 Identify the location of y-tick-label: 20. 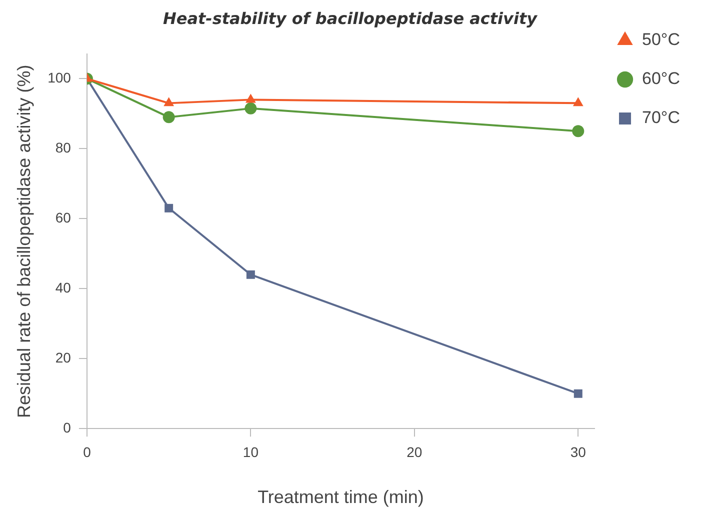
(63, 357).